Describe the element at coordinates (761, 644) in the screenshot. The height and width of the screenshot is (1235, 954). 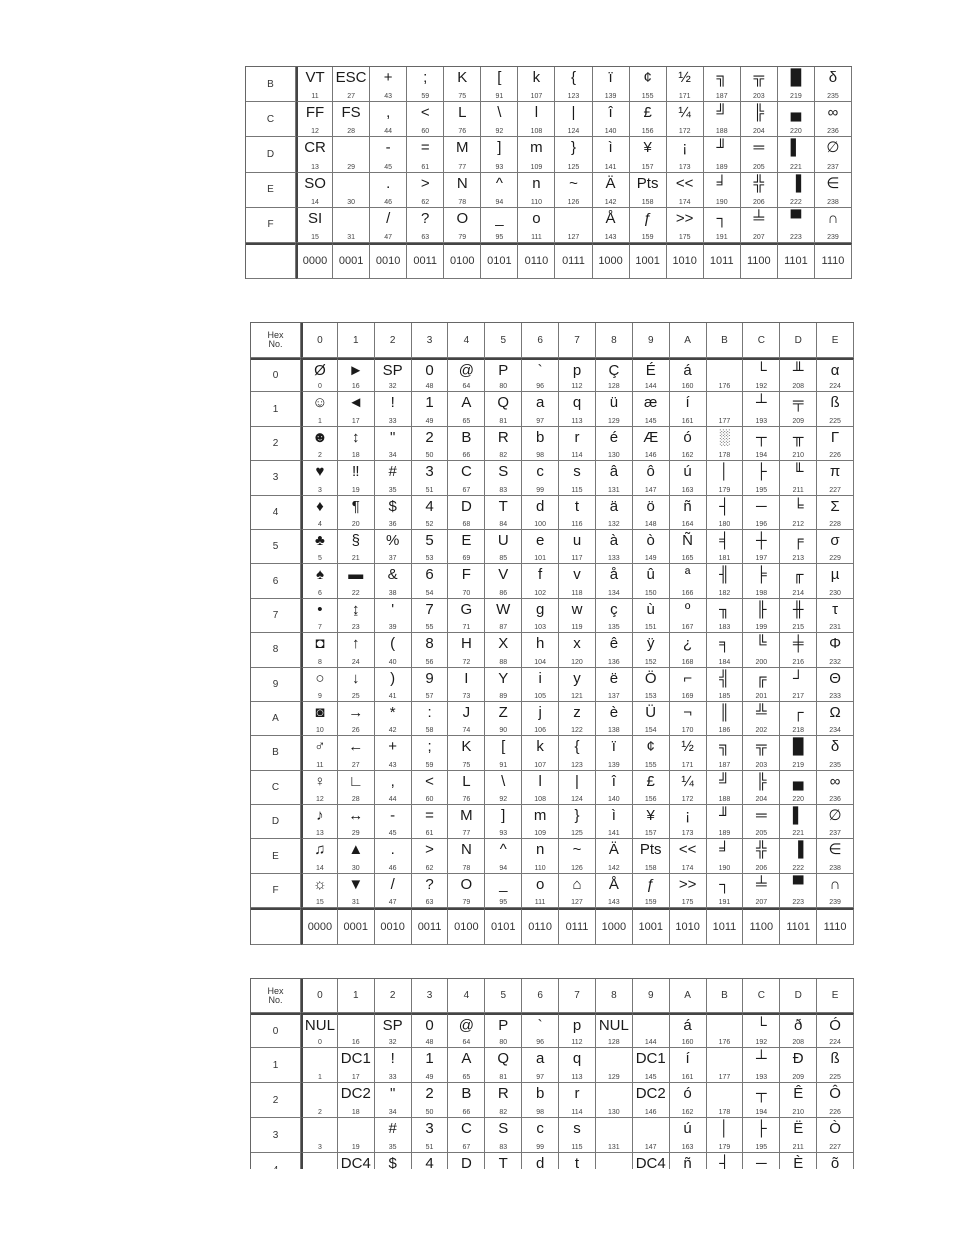
I see `character-glyph: ╚` at that location.